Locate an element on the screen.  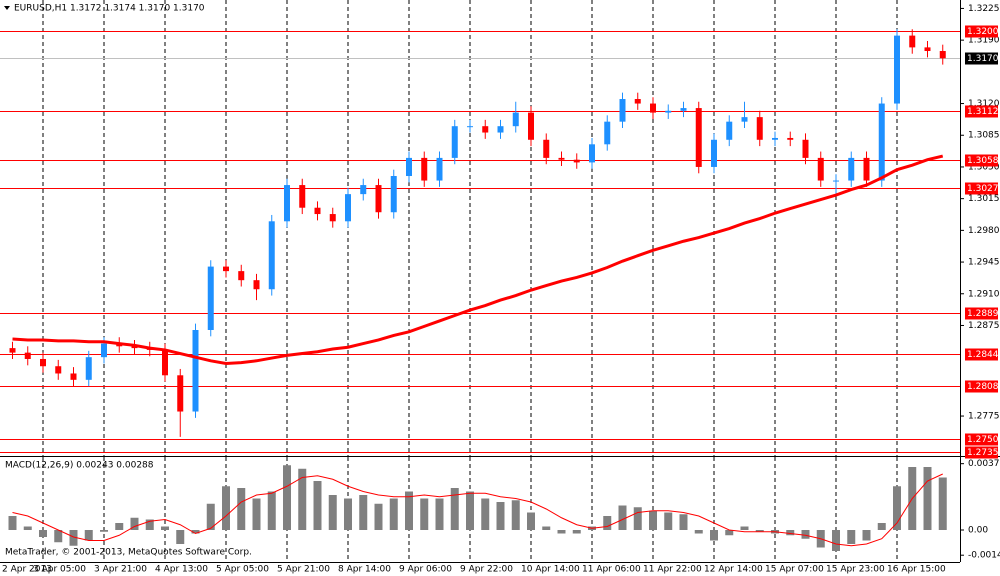
level-label: 1.3112 is located at coordinates (983, 112).